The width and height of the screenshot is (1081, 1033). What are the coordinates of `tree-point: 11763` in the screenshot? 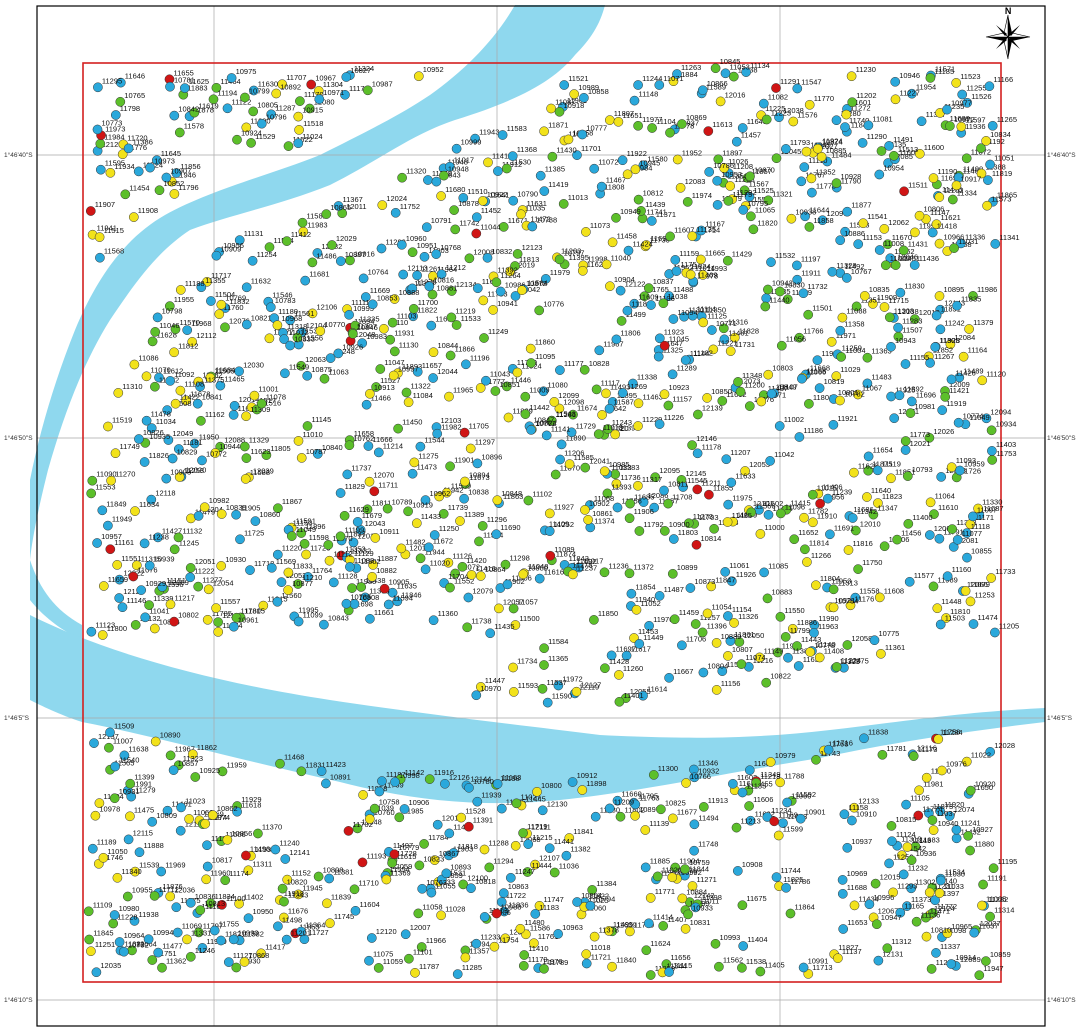 It's located at (645, 801).